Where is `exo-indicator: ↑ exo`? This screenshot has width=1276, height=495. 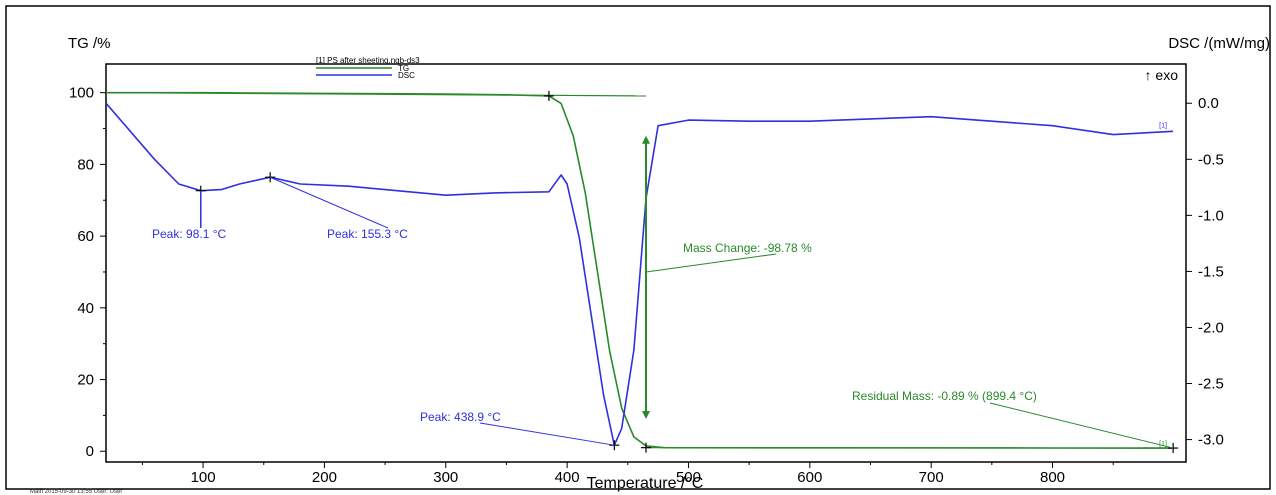 exo-indicator: ↑ exo is located at coordinates (1162, 75).